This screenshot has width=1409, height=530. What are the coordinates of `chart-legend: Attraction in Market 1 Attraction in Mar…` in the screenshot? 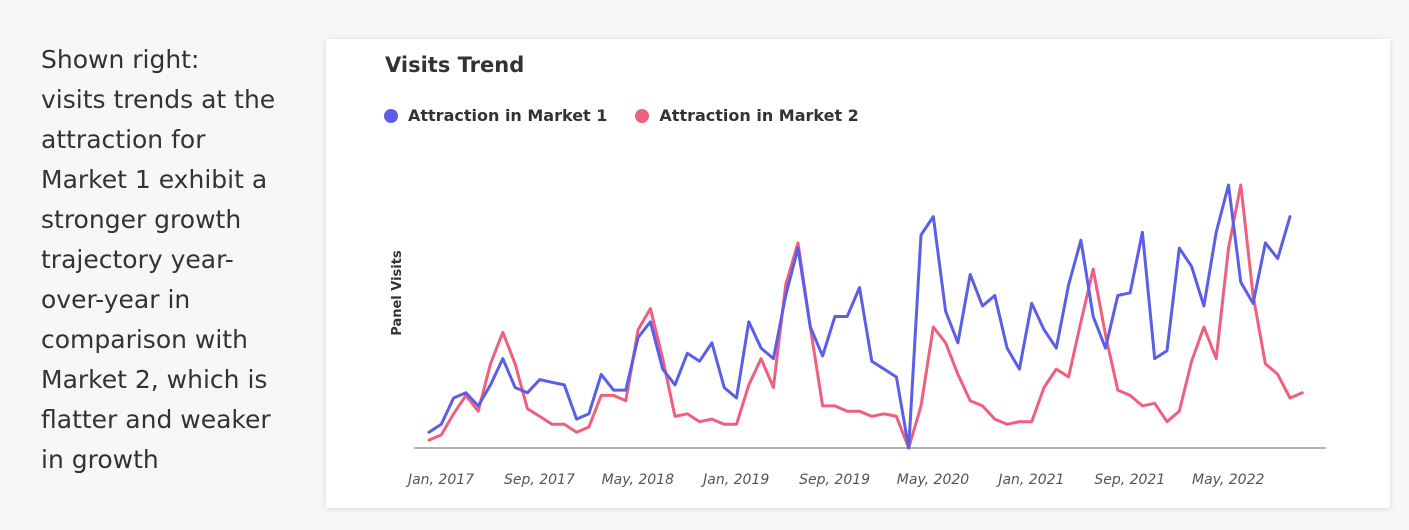 It's located at (635, 115).